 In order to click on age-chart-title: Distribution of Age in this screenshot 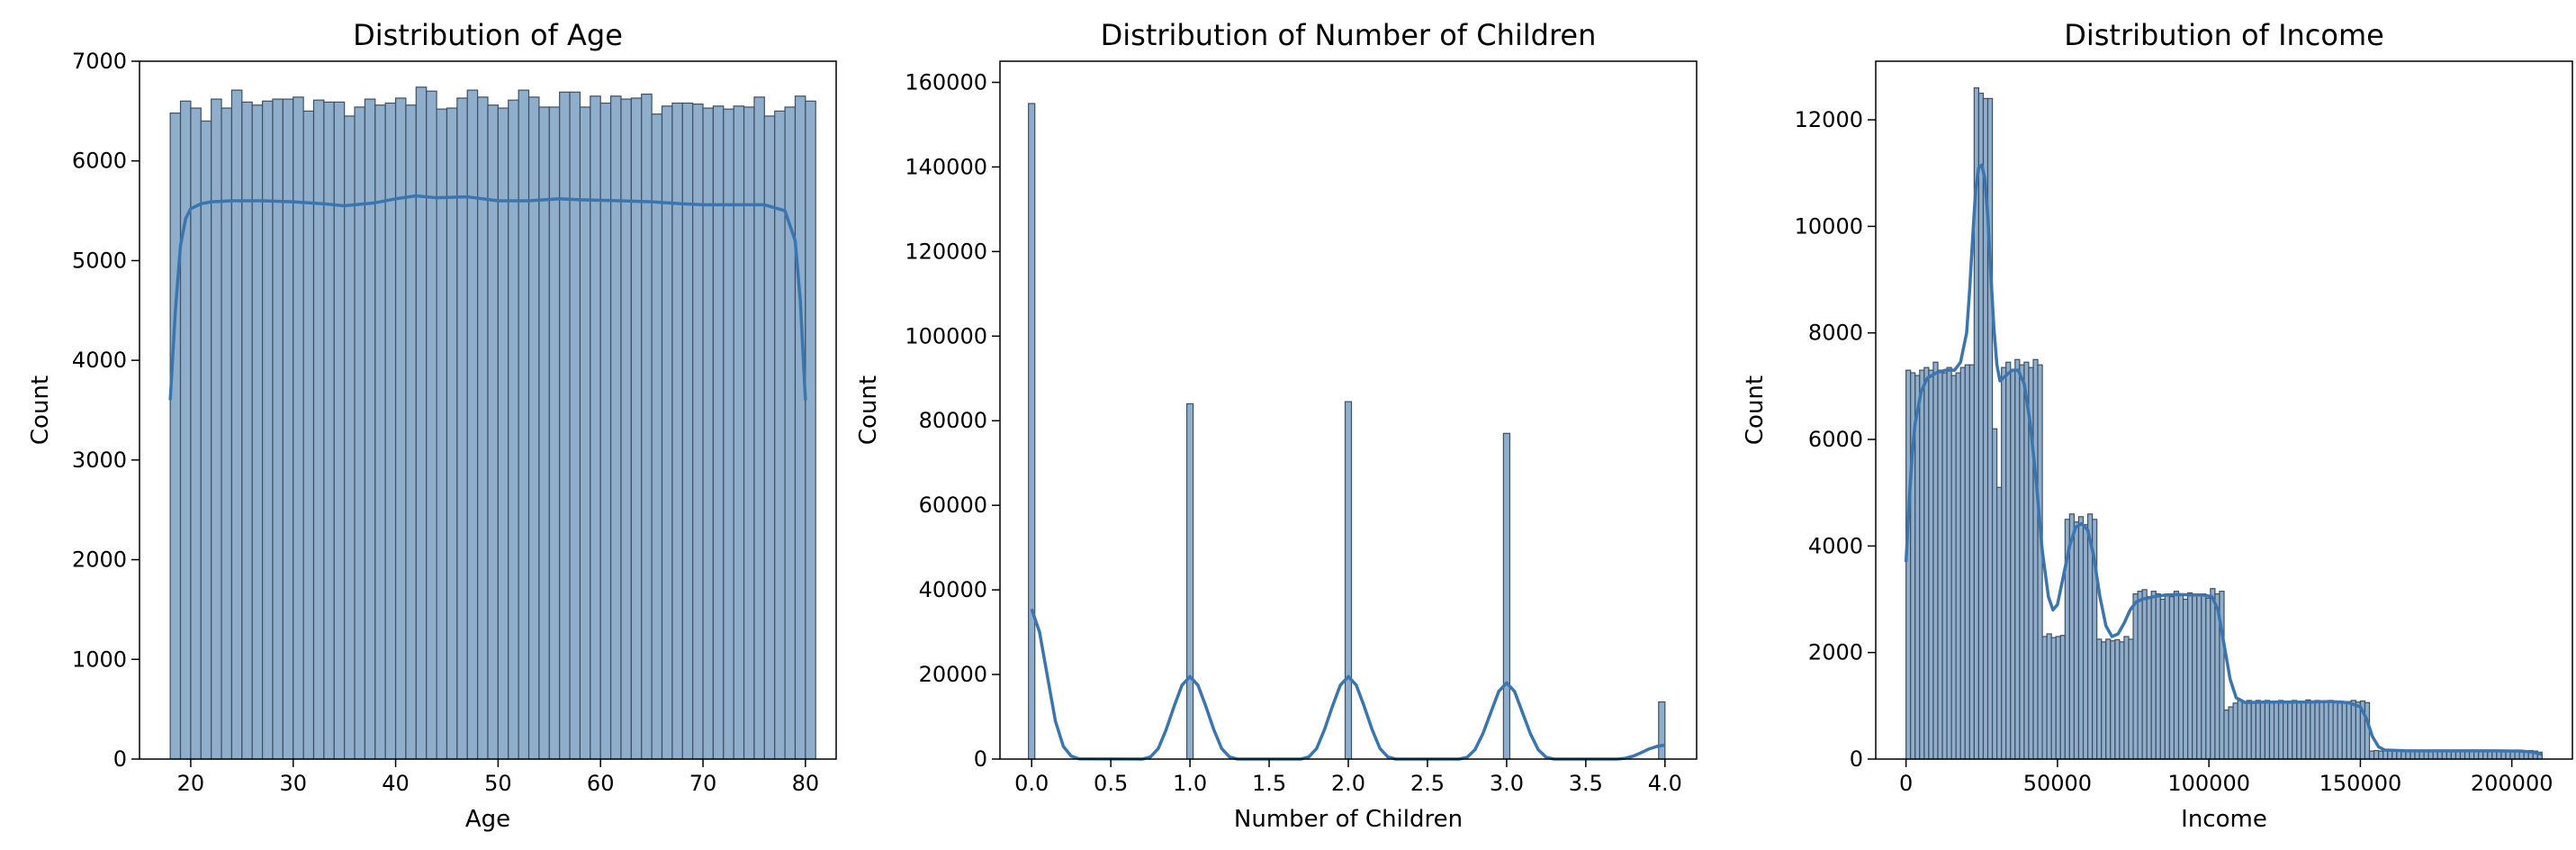, I will do `click(488, 35)`.